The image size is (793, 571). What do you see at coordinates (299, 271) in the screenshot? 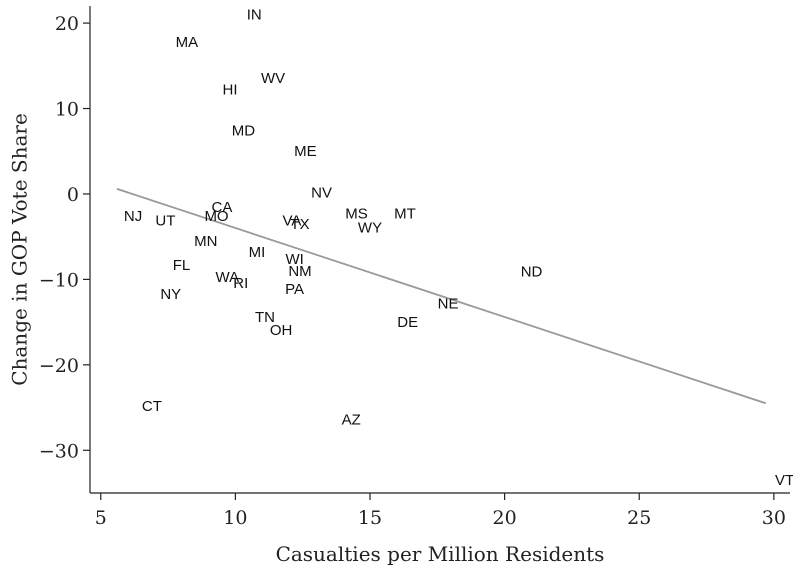
I see `point-label-nm: NM` at bounding box center [299, 271].